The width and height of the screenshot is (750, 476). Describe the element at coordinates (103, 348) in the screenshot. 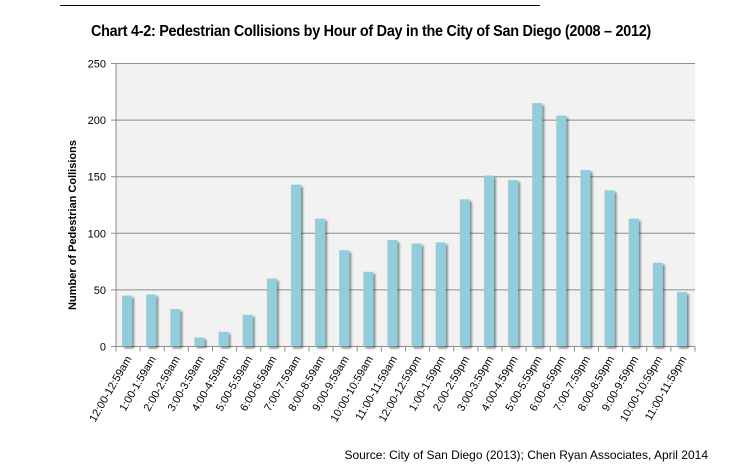

I see `y-tick-label: 0` at that location.